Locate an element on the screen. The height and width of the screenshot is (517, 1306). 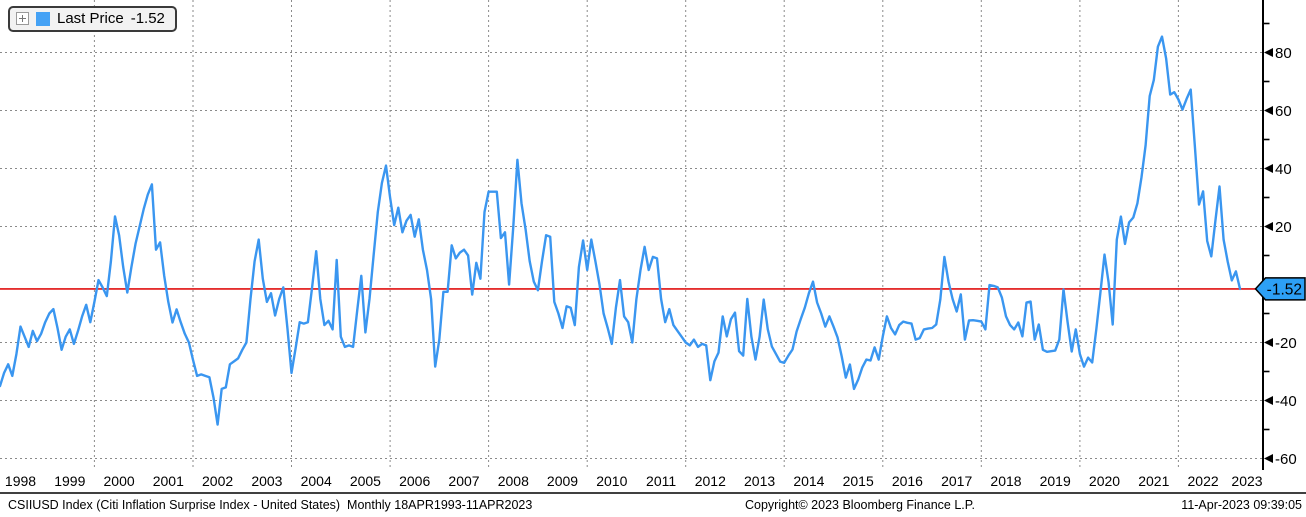
x-axis-label: 1998 is located at coordinates (20, 481).